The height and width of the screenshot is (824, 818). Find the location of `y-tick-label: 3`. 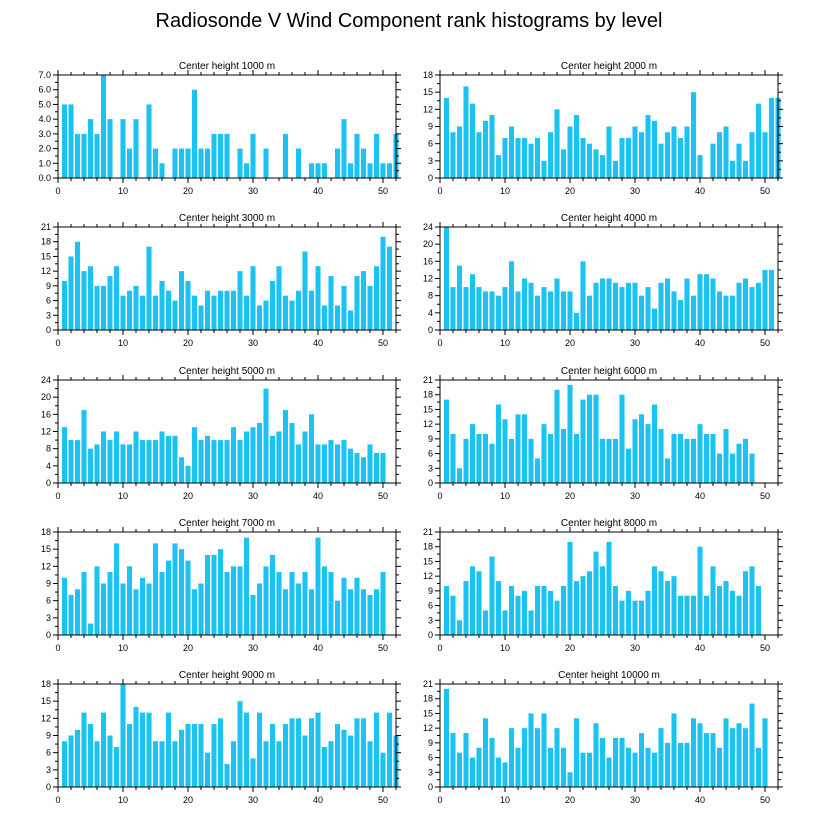

y-tick-label: 3 is located at coordinates (430, 468).